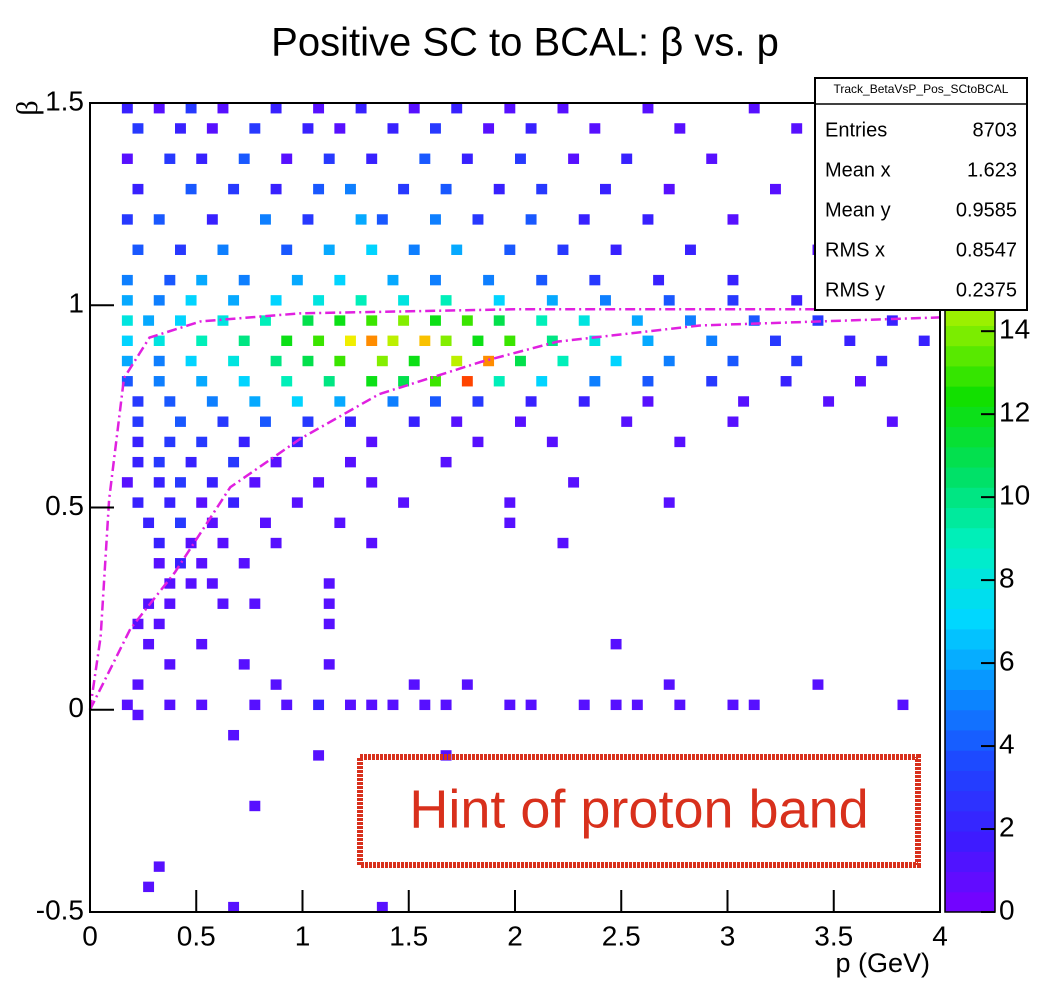 The image size is (1039, 991). Describe the element at coordinates (303, 935) in the screenshot. I see `x-tick-label: 1` at that location.